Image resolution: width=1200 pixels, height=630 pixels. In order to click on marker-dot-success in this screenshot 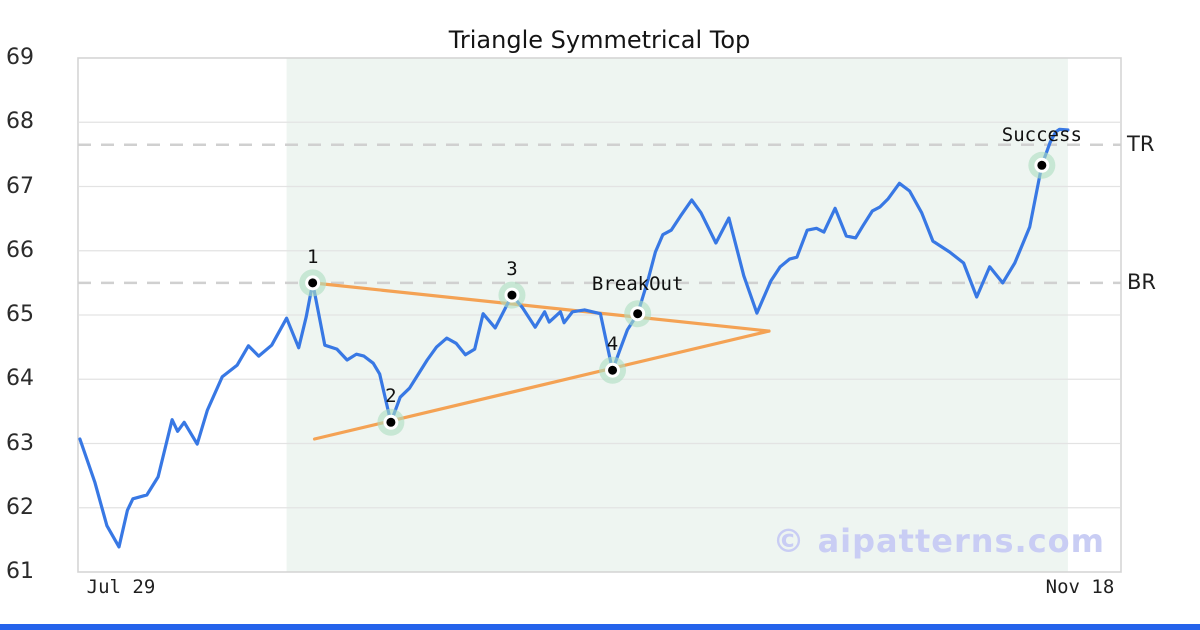, I will do `click(1042, 165)`.